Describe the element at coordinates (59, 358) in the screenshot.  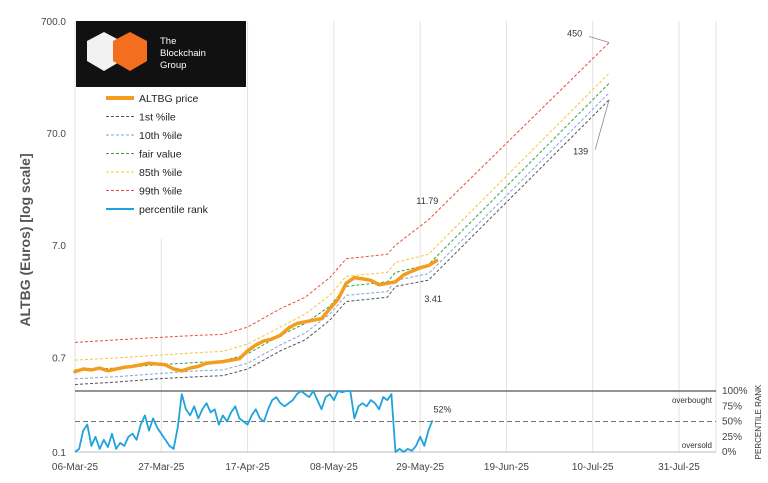
I see `y-tick-label: 0.7` at that location.